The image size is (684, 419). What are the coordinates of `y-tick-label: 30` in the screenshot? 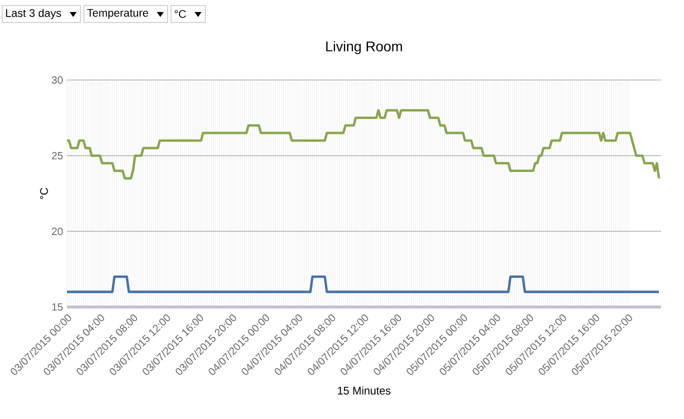 It's located at (57, 80).